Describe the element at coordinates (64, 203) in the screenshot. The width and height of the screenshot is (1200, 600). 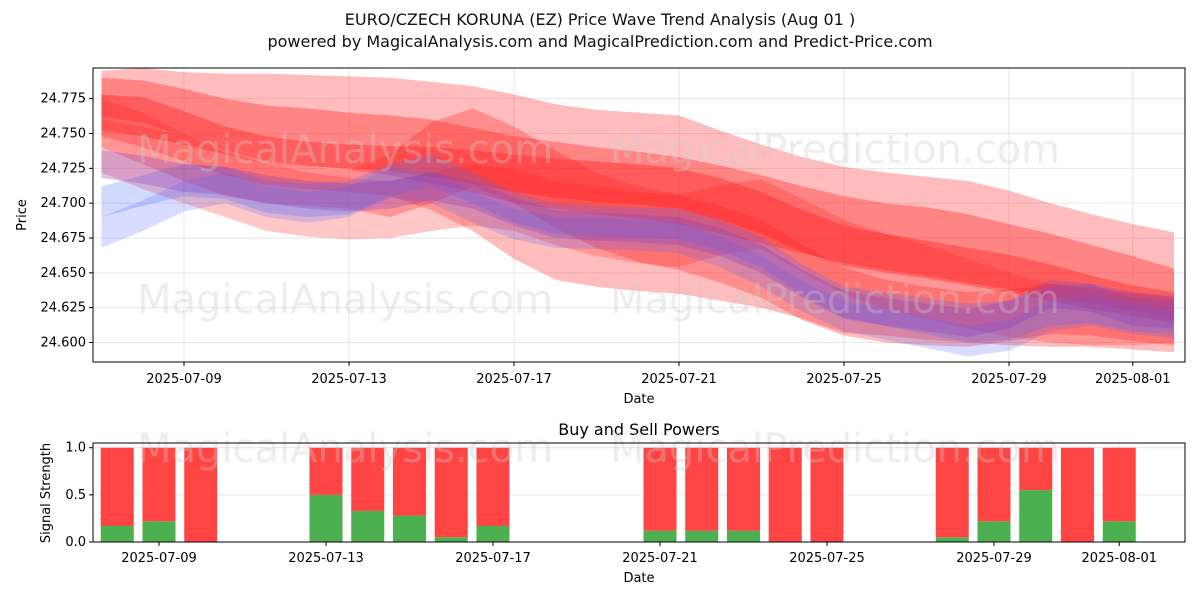
I see `price-y-tick-label: 24.700` at that location.